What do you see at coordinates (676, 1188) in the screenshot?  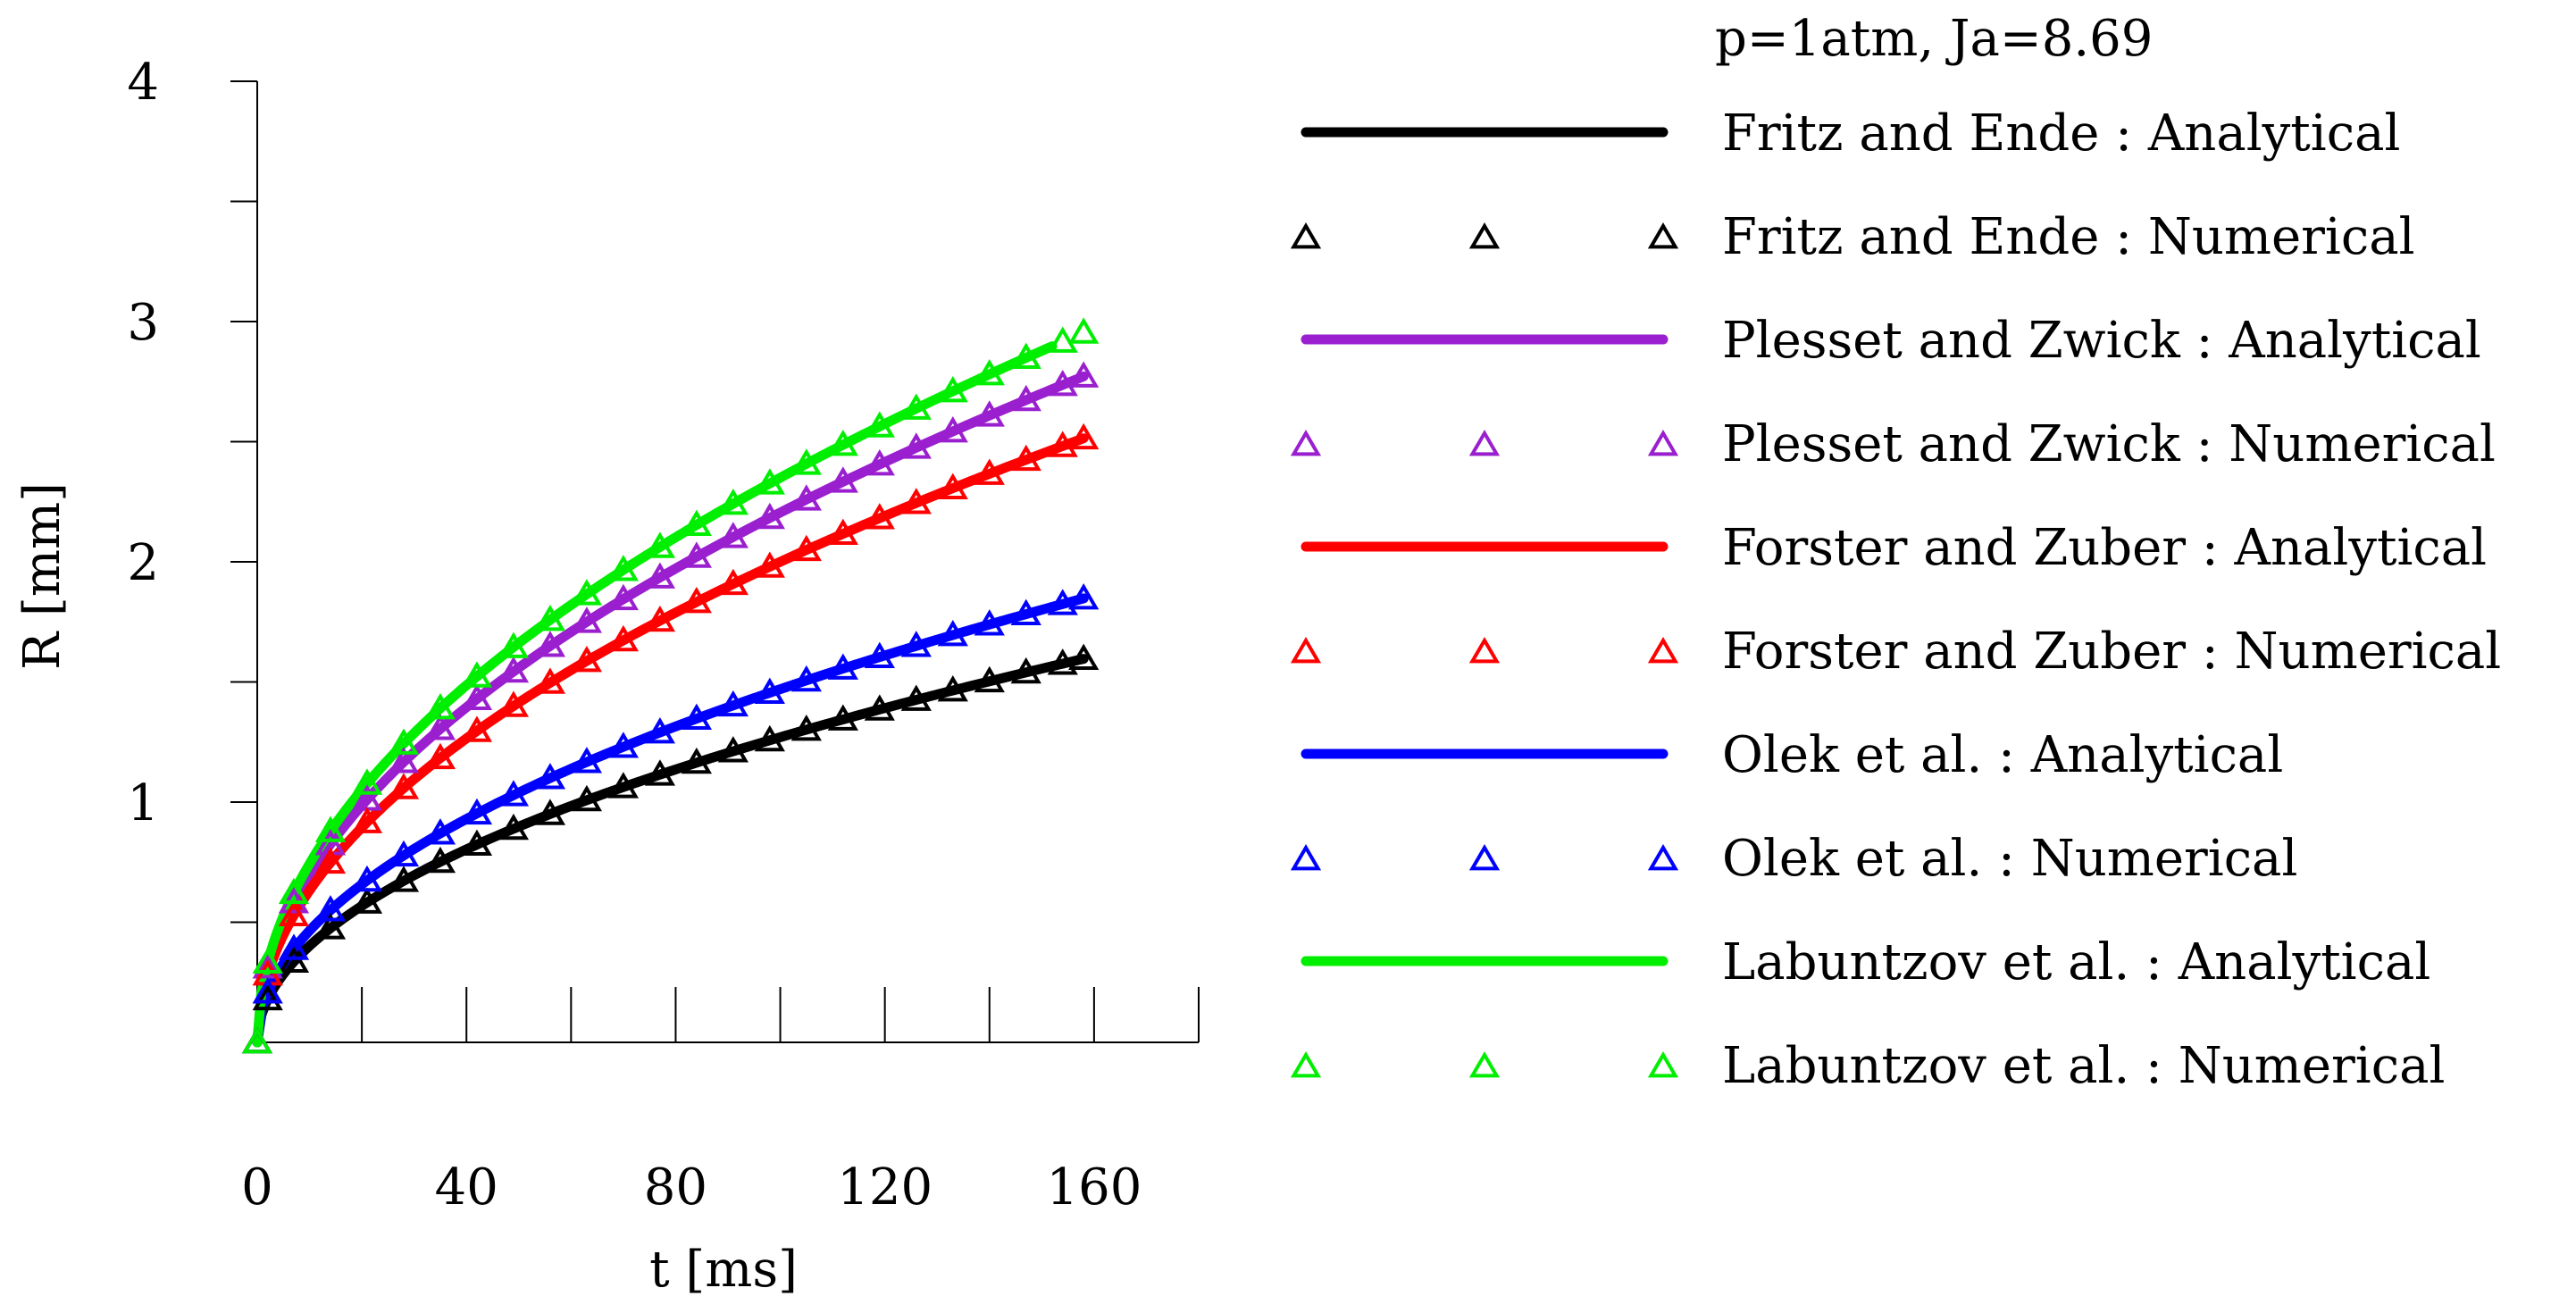 I see `x-tick-label: 80` at bounding box center [676, 1188].